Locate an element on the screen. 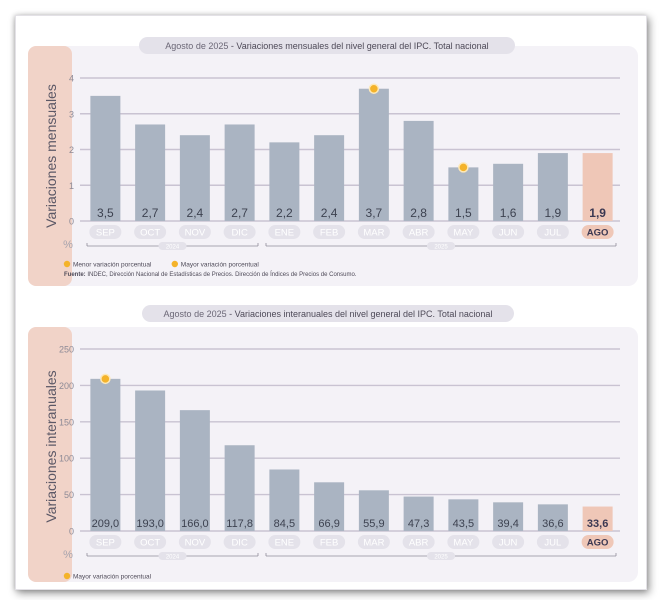  y-axis-label: Variaciones mensuales is located at coordinates (51, 156).